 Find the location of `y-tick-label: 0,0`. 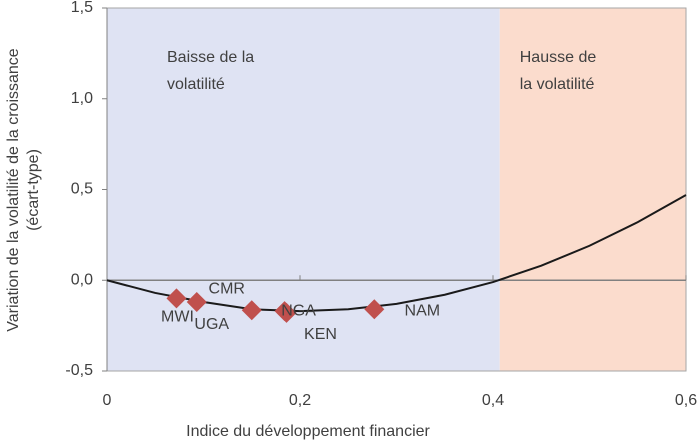

y-tick-label: 0,0 is located at coordinates (82, 279).